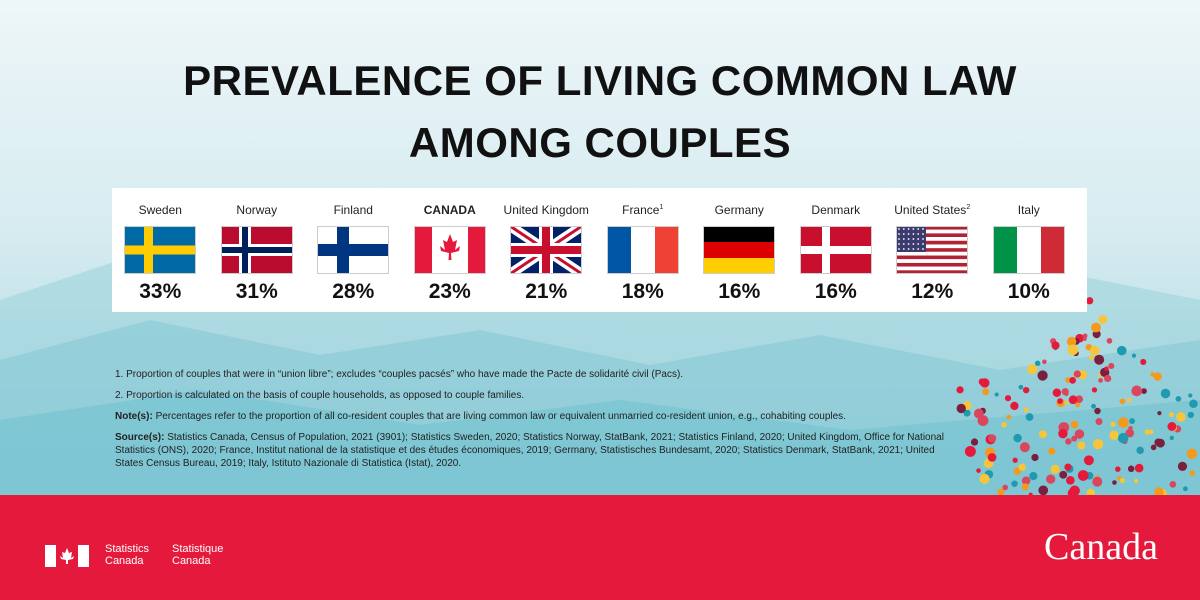  I want to click on percentage: 23%, so click(449, 291).